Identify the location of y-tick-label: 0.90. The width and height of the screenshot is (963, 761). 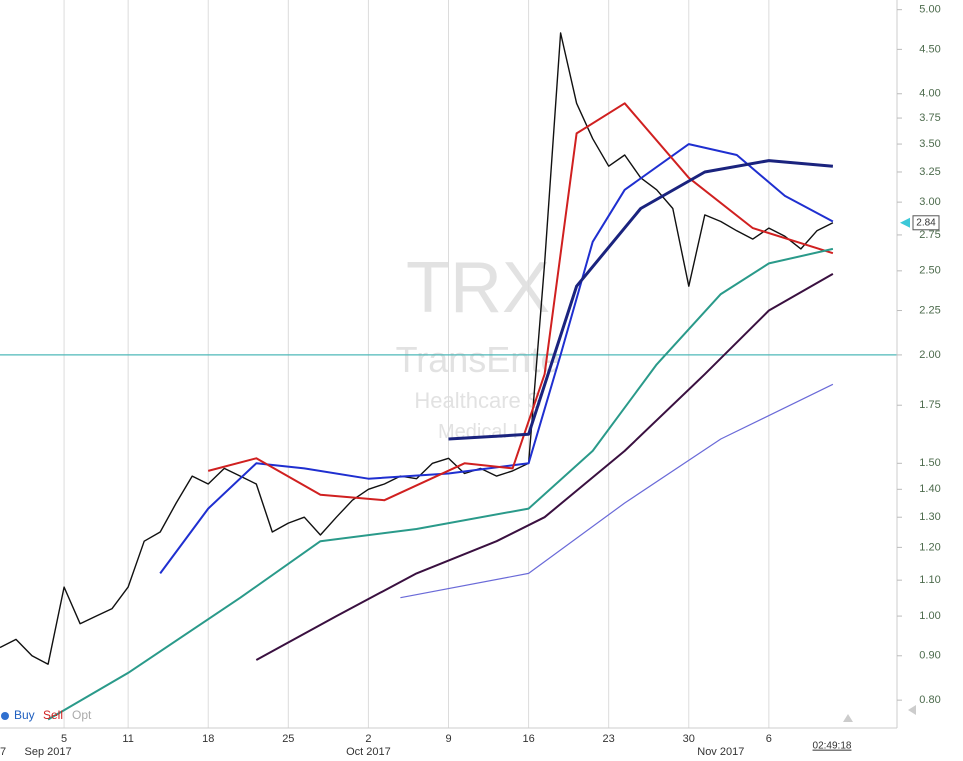
(929, 656).